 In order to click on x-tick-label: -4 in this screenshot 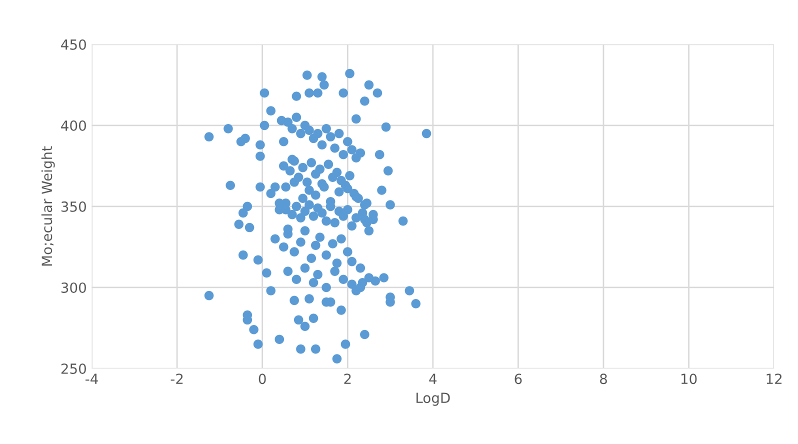, I will do `click(92, 379)`.